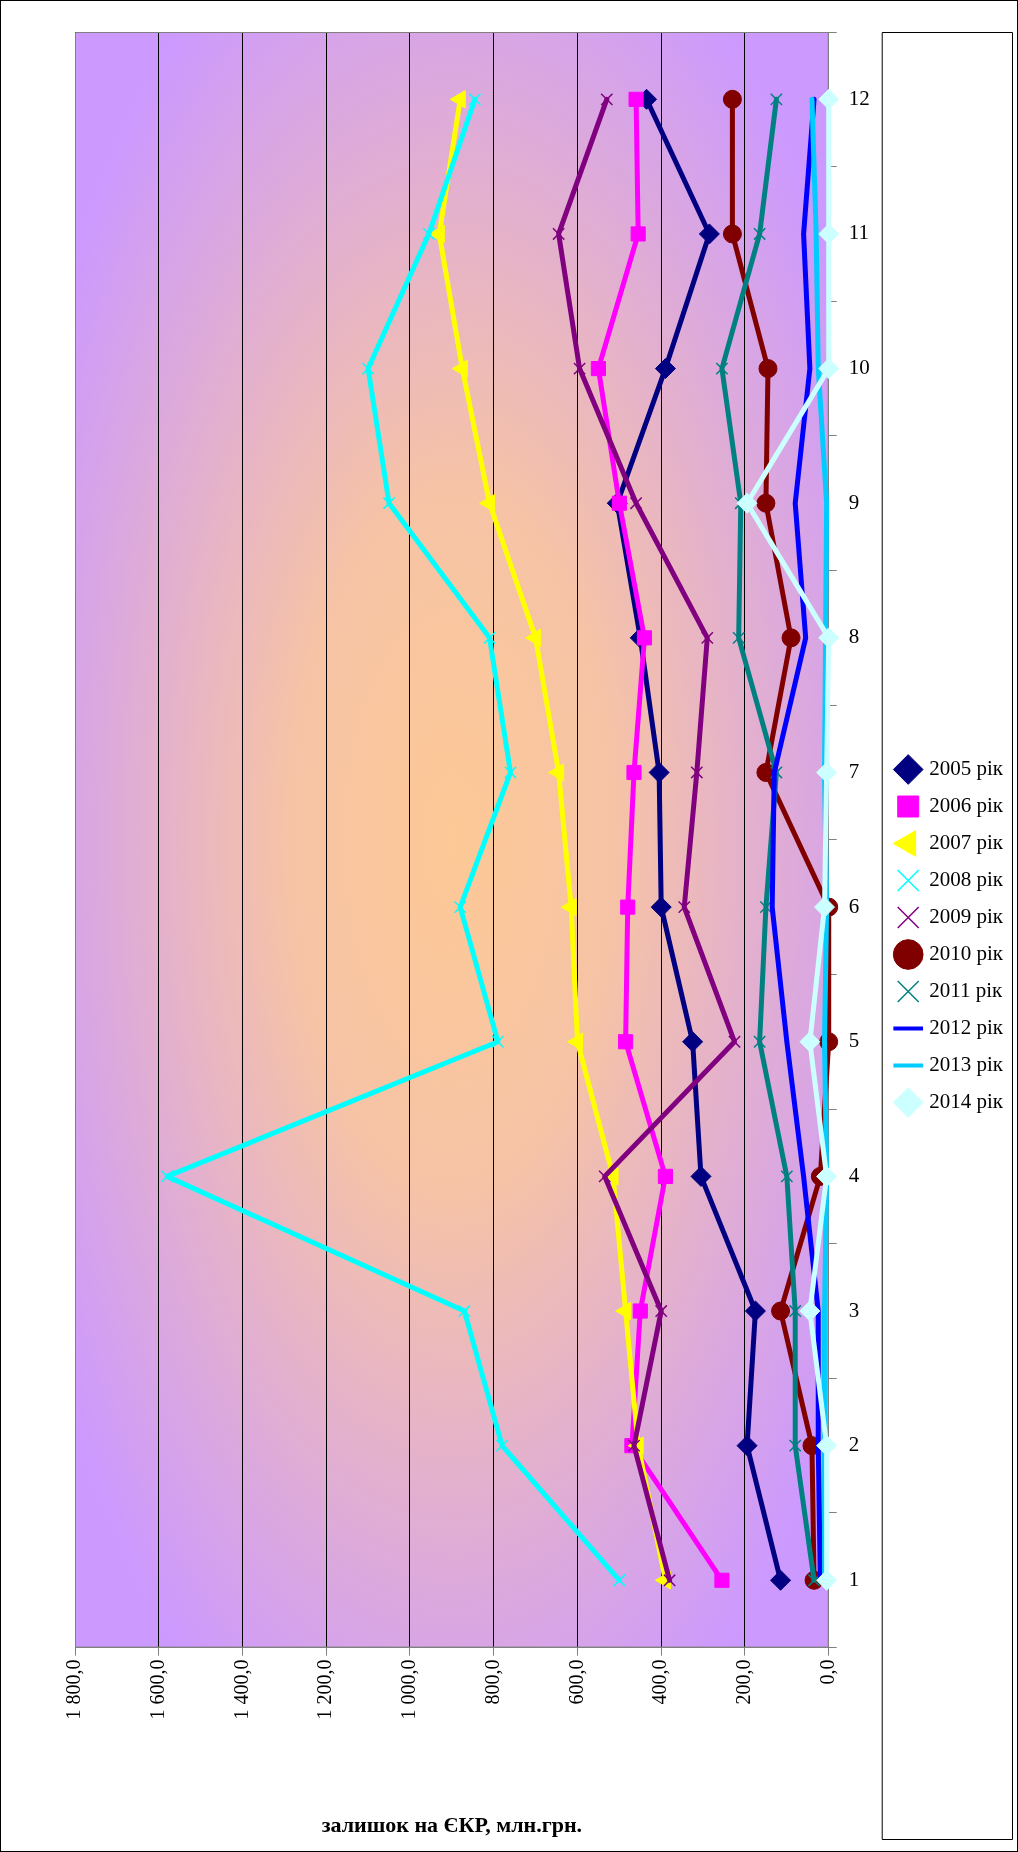 Image resolution: width=1018 pixels, height=1852 pixels. I want to click on legend-label: 2014 рік, so click(966, 1101).